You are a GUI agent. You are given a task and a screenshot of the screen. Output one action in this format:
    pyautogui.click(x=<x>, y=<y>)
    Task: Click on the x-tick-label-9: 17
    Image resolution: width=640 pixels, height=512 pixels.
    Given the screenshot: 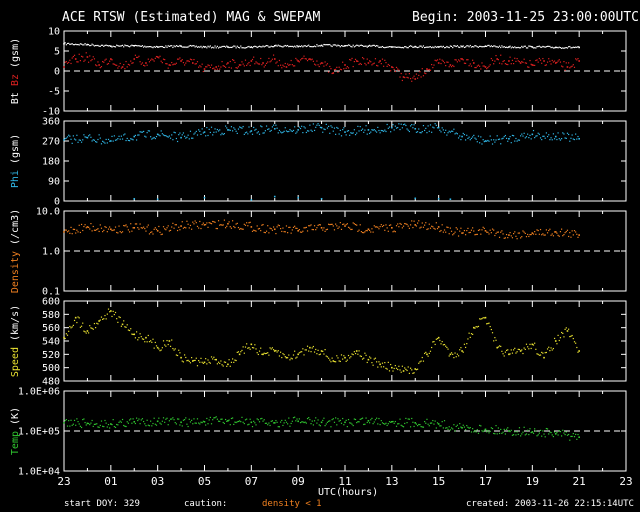 What is the action you would take?
    pyautogui.click(x=485, y=481)
    